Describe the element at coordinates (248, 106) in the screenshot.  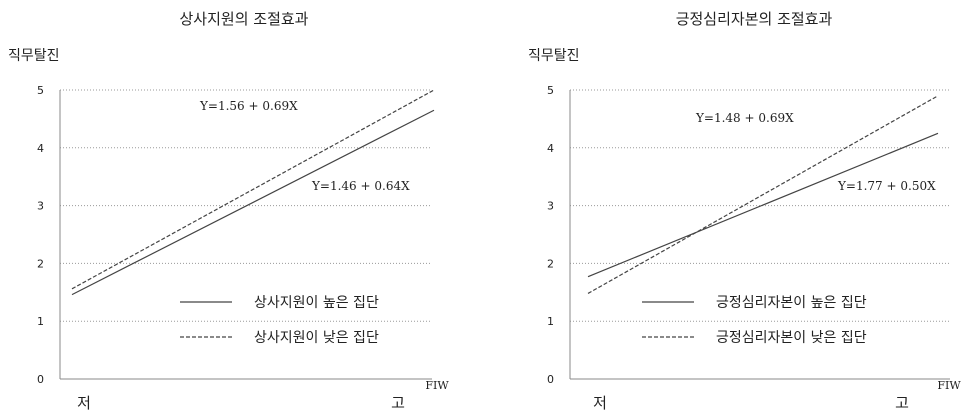
I see `equation-label: Y=1.56 + 0.69X` at that location.